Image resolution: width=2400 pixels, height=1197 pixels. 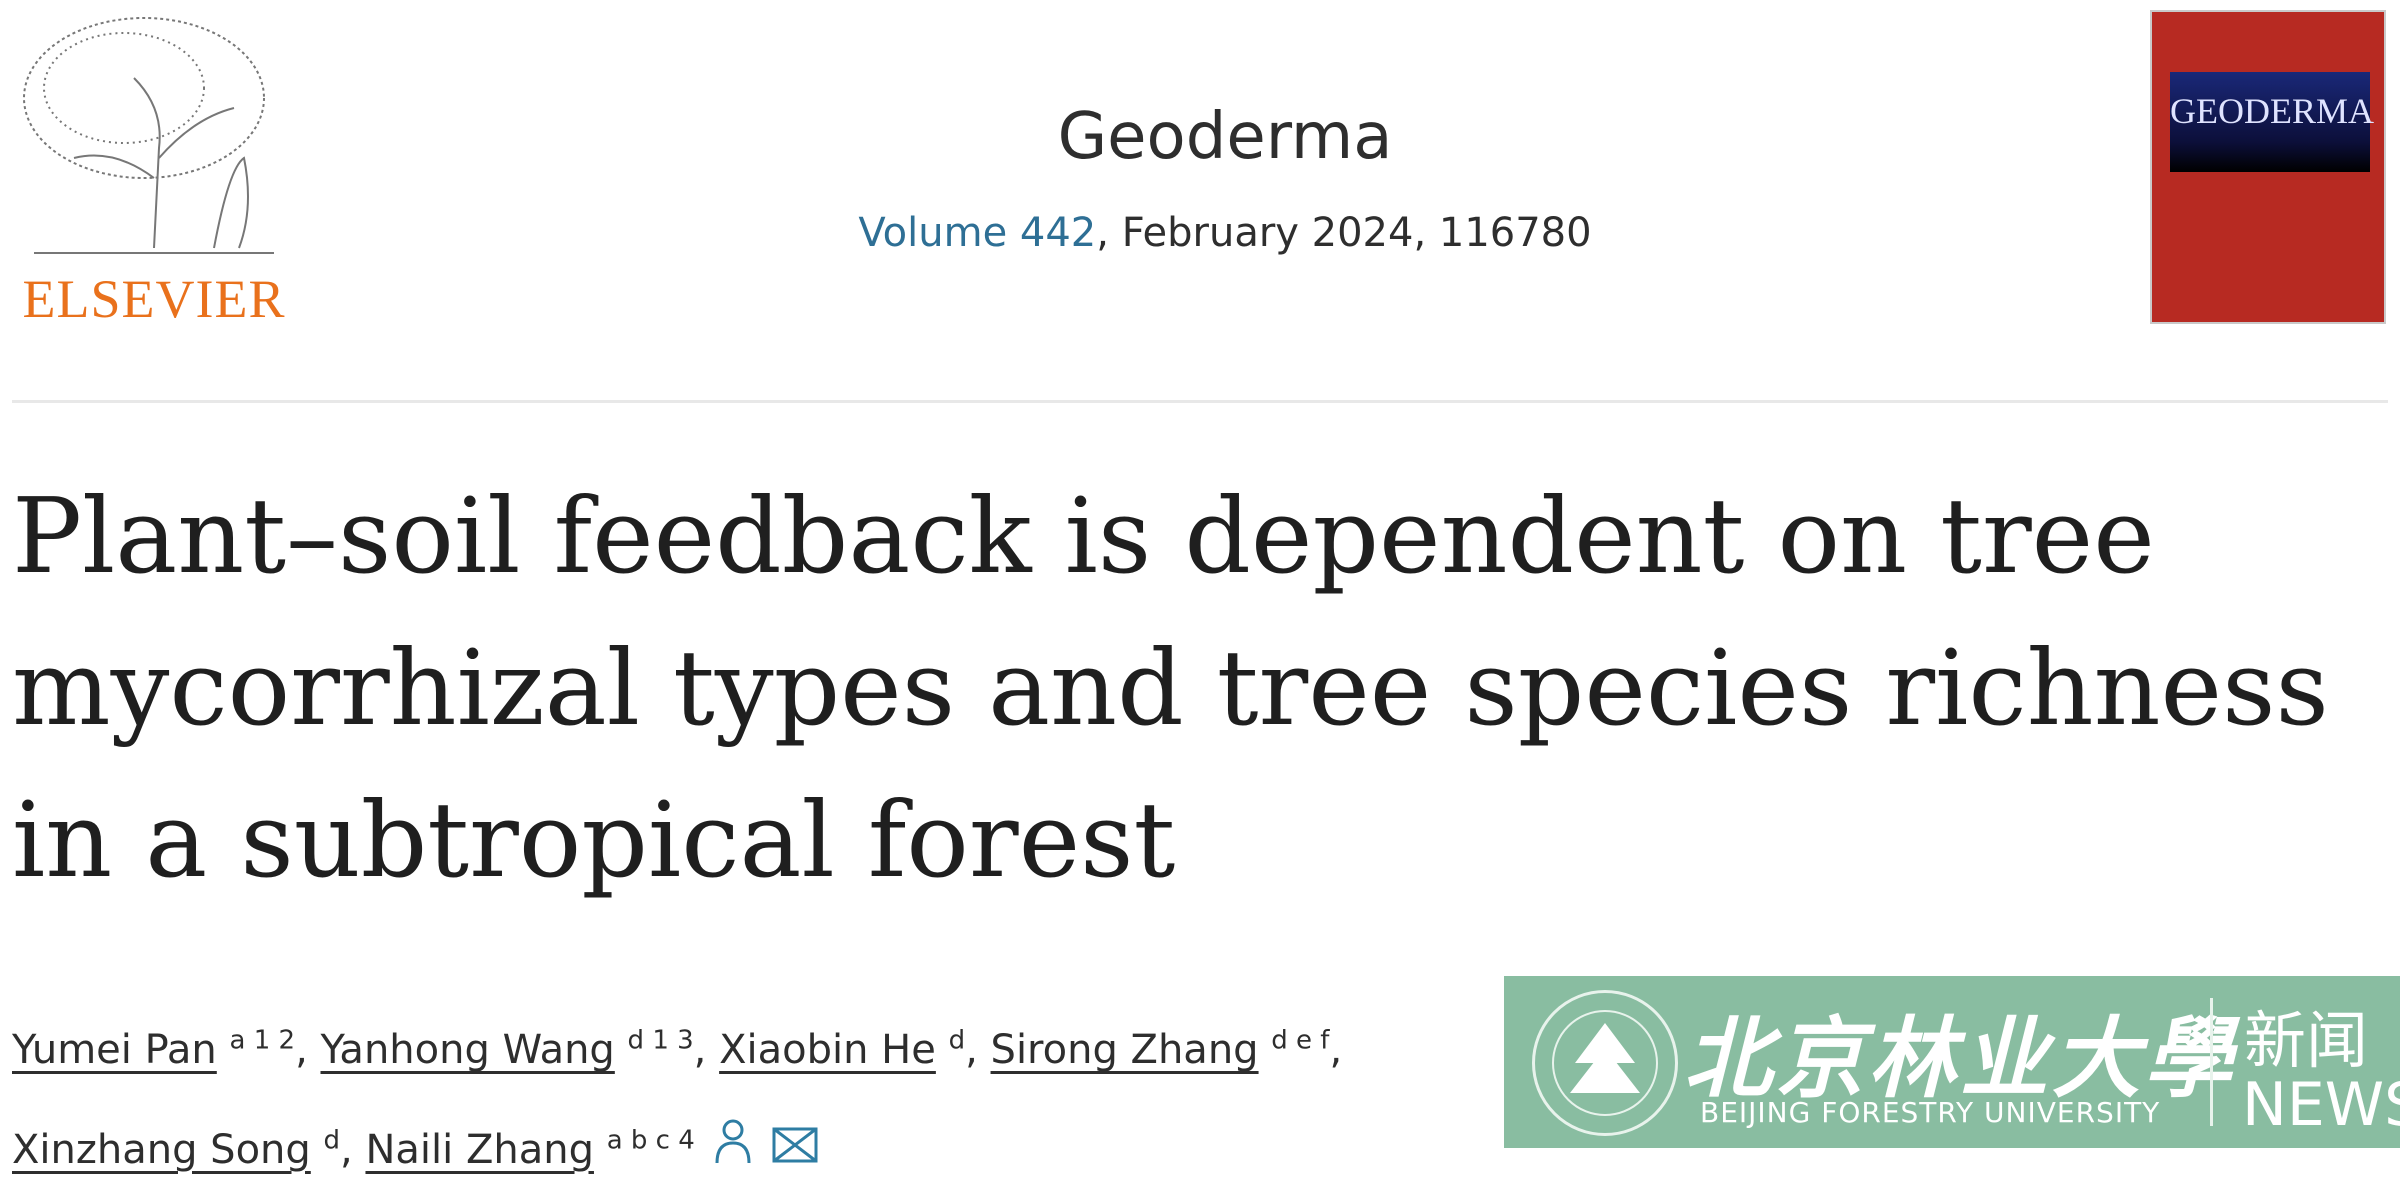 I want to click on issue-info: , February 2024, 116780, so click(x=1344, y=233).